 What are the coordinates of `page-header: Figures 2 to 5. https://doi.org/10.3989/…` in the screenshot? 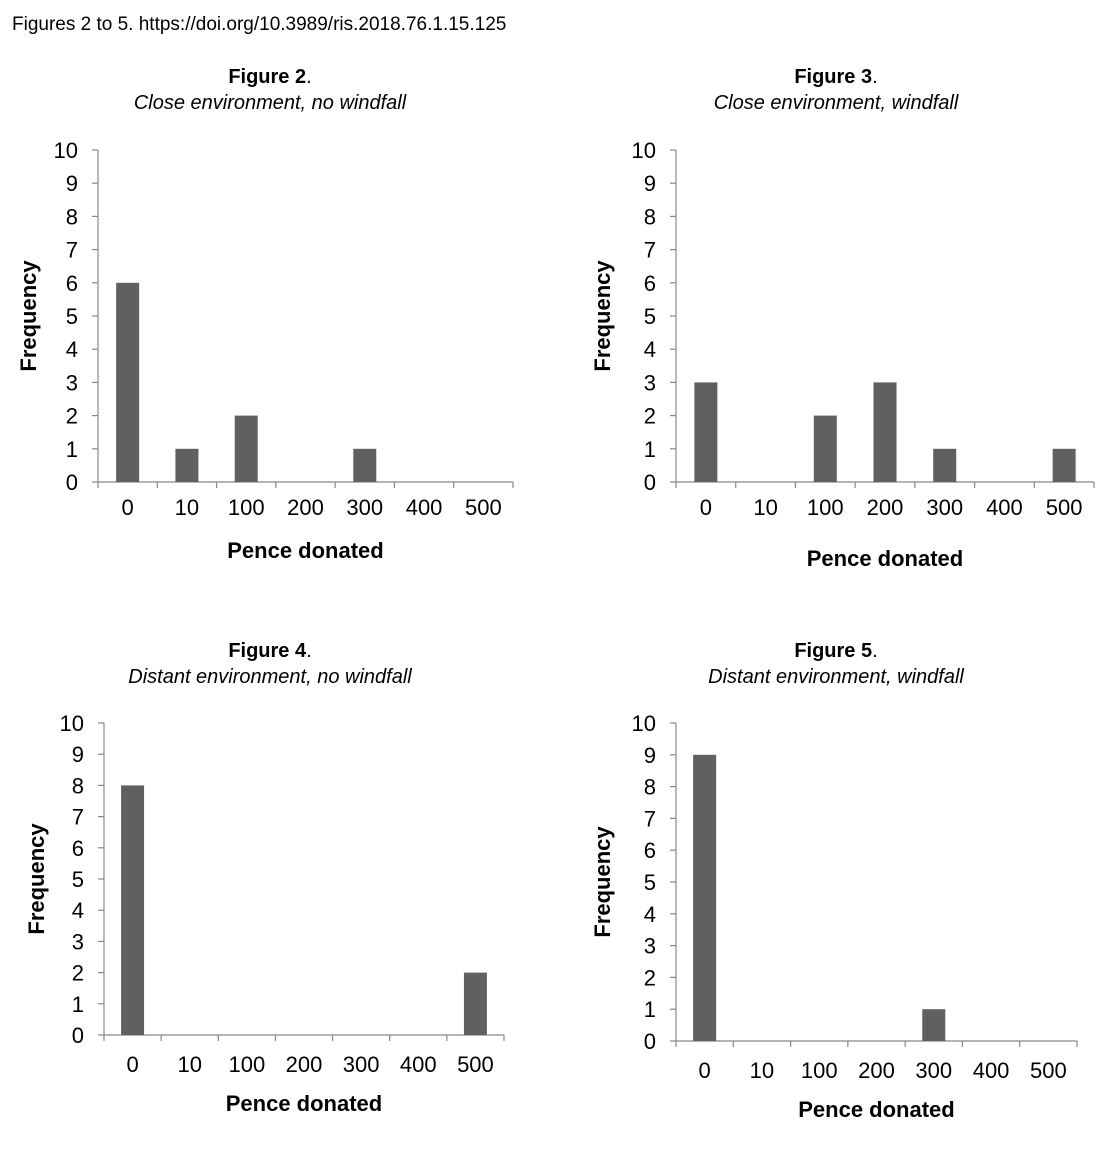 It's located at (259, 24).